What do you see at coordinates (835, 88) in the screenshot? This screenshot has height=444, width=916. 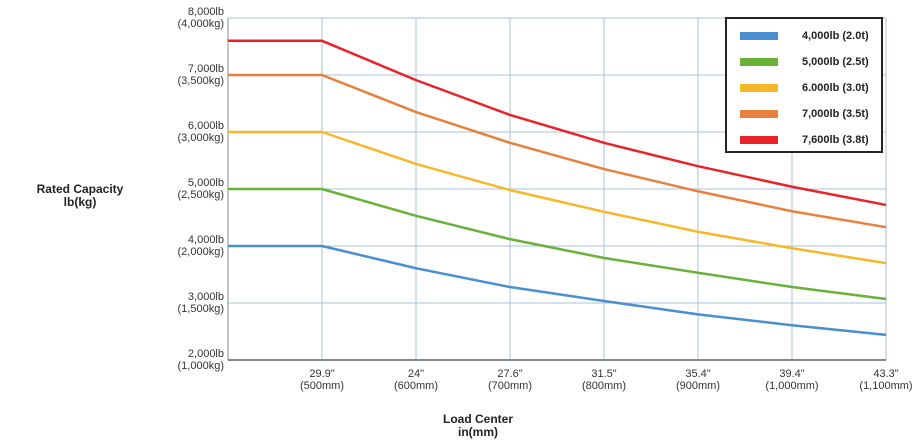 I see `legend-label: 6.000lb (3.0t)` at bounding box center [835, 88].